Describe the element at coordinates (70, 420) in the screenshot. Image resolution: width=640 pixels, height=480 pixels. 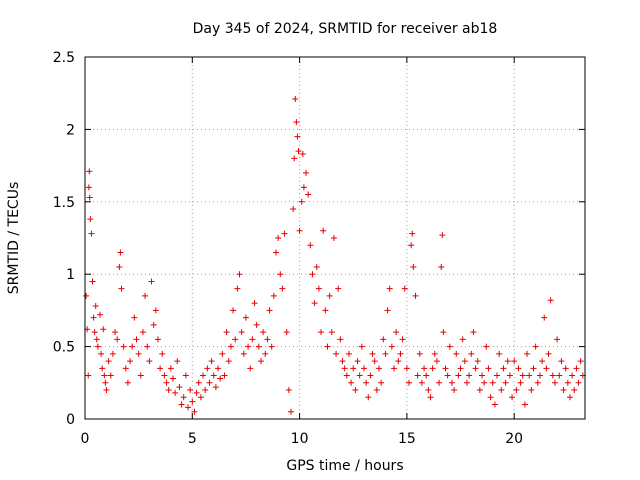
I see `y-tick-label: 0` at that location.